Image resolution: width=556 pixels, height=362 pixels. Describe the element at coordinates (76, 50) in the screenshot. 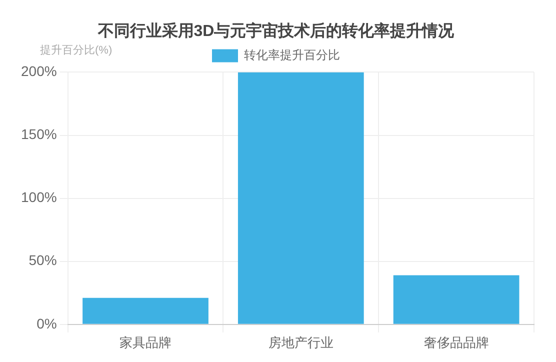

I see `y-axis-title: 提升百分比(%)` at that location.